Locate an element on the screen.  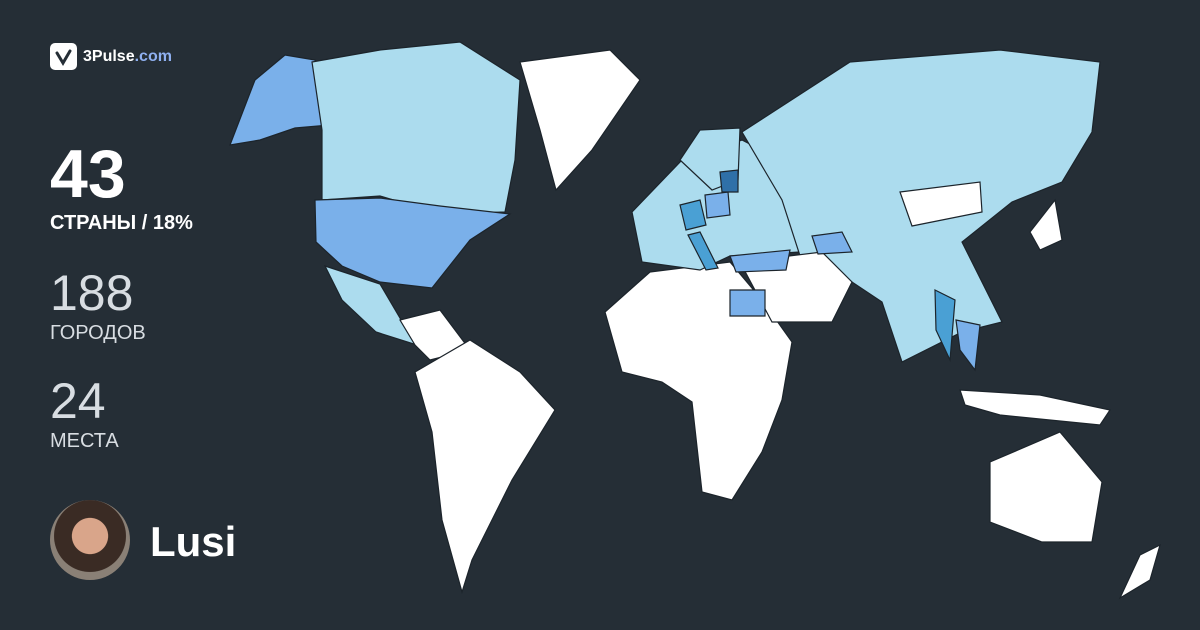
region-myanmar is located at coordinates (945, 326).